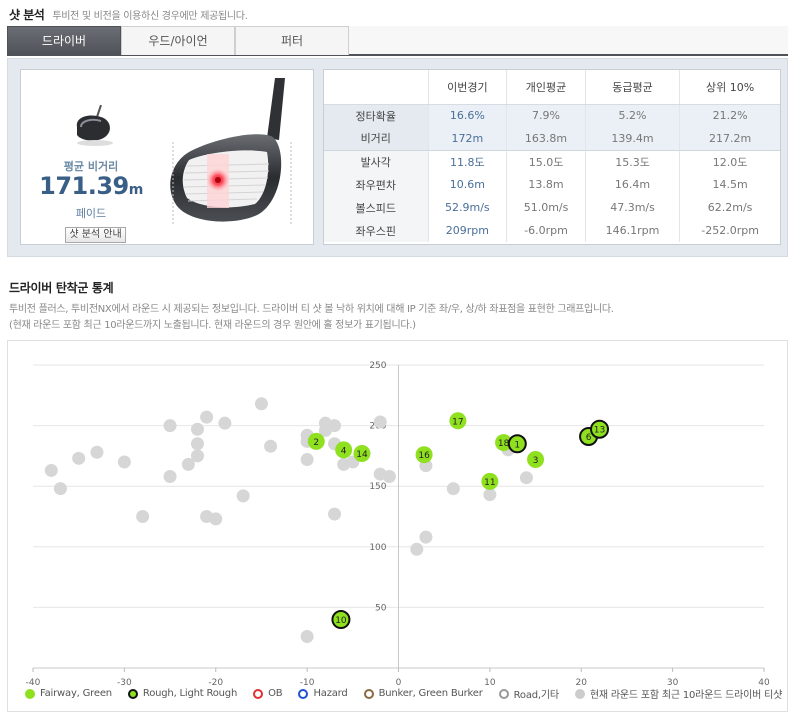 The height and width of the screenshot is (716, 800). What do you see at coordinates (128, 14) in the screenshot?
I see `page-header: 샷 분석 투비전 및 비전을 이용하신 경우에만 제공됩니다.` at bounding box center [128, 14].